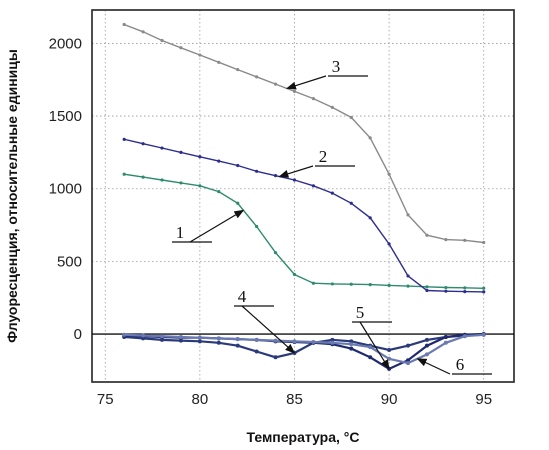 The image size is (549, 450). Describe the element at coordinates (460, 364) in the screenshot. I see `series-label-6: 6` at that location.